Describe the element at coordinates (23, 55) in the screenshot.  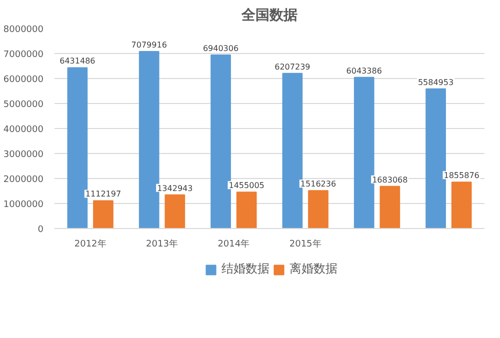
I see `y-tick-label: 7000000` at that location.